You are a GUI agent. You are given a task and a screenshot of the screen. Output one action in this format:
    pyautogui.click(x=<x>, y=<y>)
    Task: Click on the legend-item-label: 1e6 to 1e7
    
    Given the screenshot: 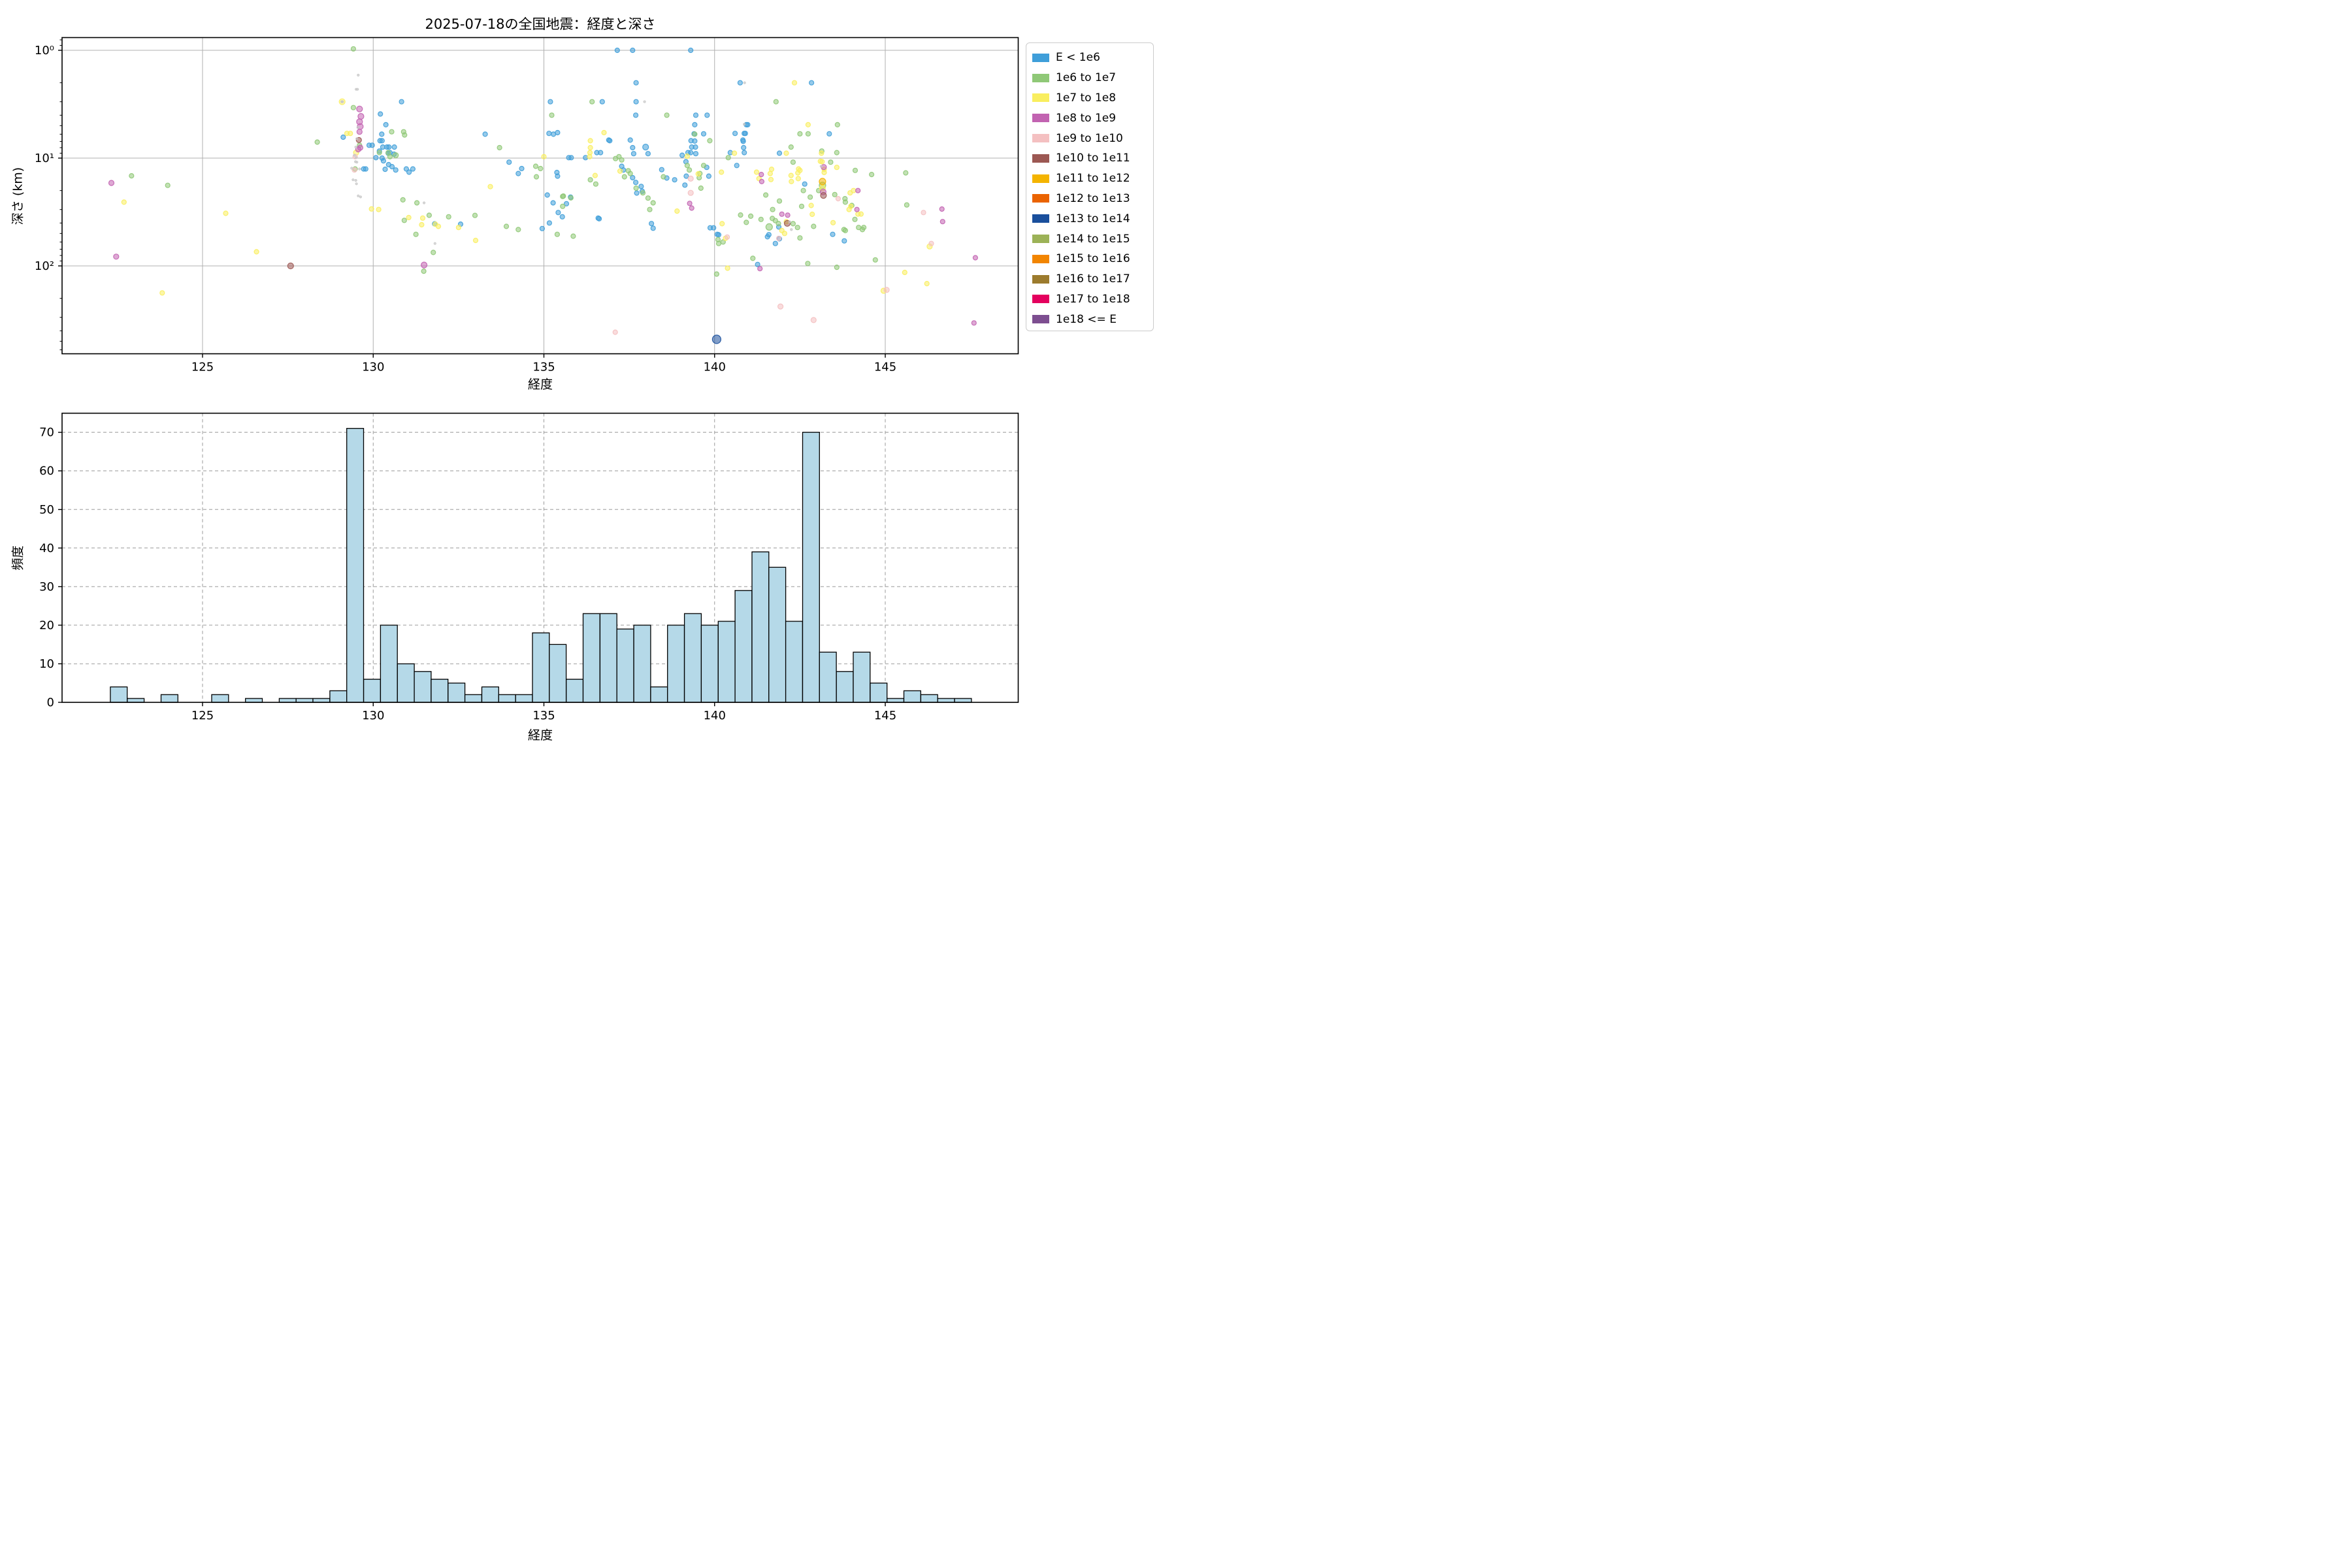 What is the action you would take?
    pyautogui.click(x=1086, y=78)
    